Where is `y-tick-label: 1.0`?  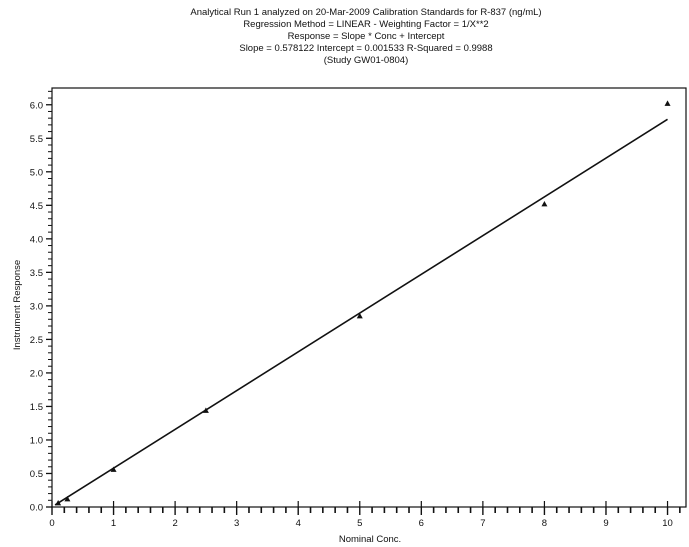 y-tick-label: 1.0 is located at coordinates (36, 440).